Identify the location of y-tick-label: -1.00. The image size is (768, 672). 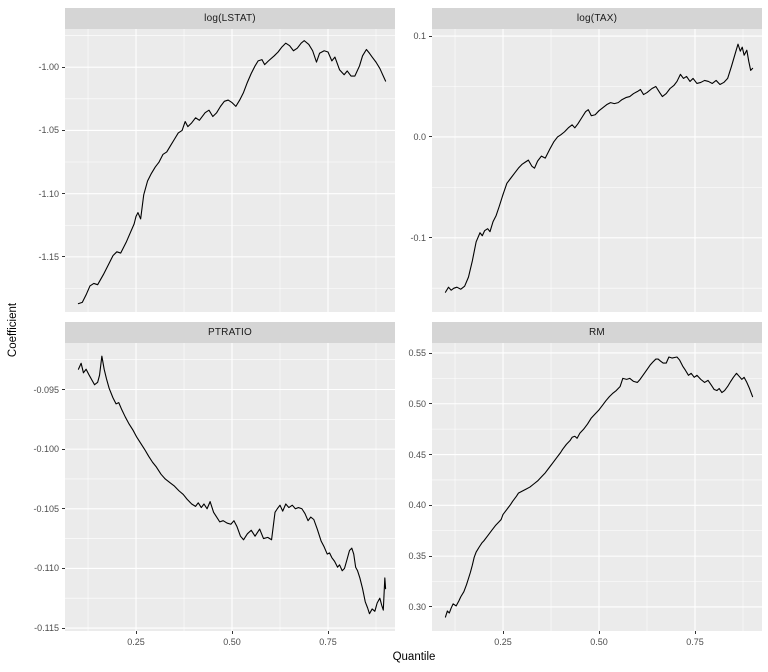
(48, 67).